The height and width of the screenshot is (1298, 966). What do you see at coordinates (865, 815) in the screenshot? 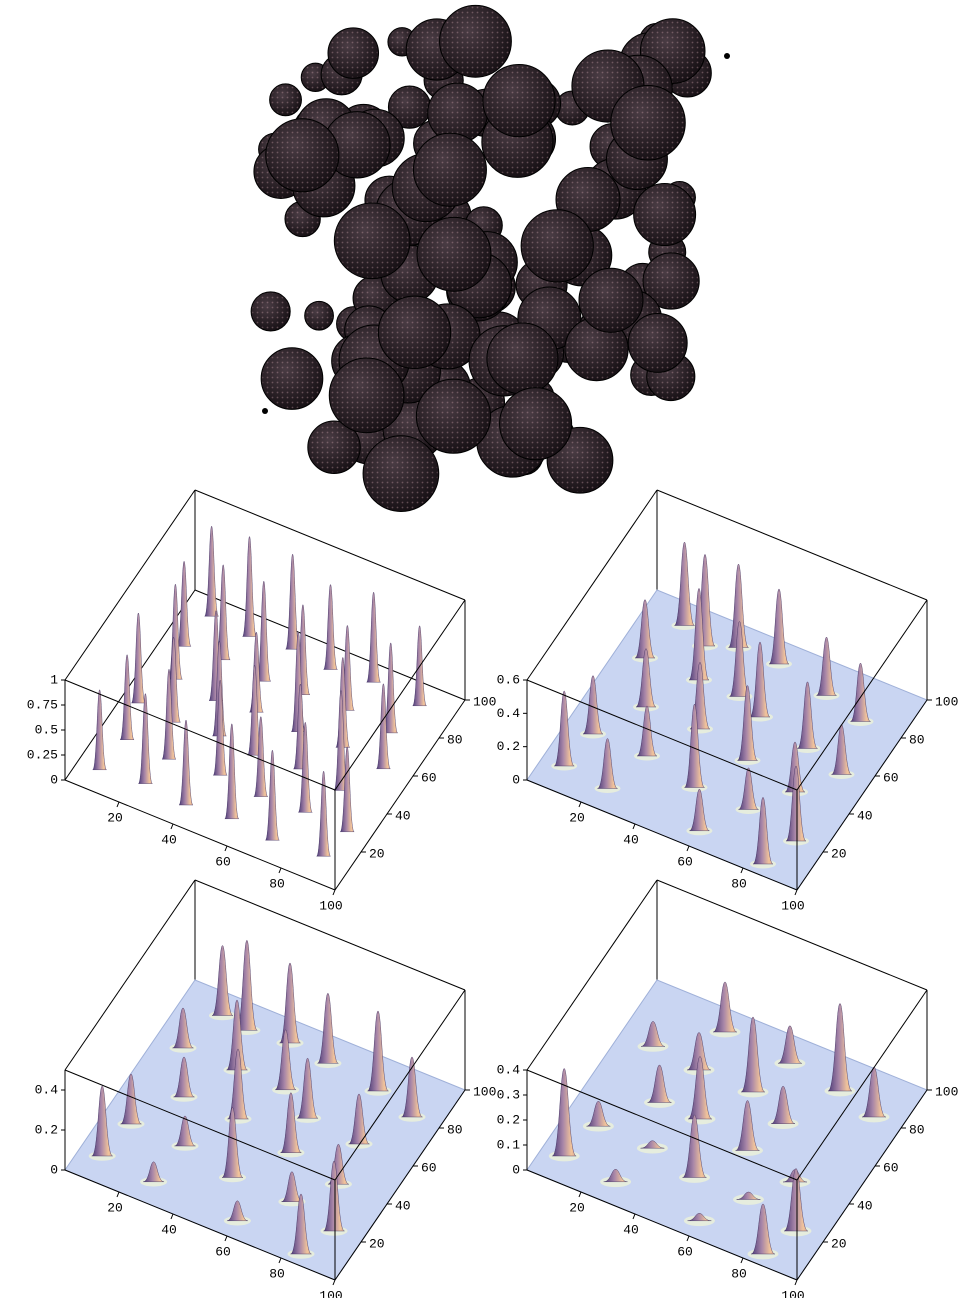
I see `y-tick-label: 40` at bounding box center [865, 815].